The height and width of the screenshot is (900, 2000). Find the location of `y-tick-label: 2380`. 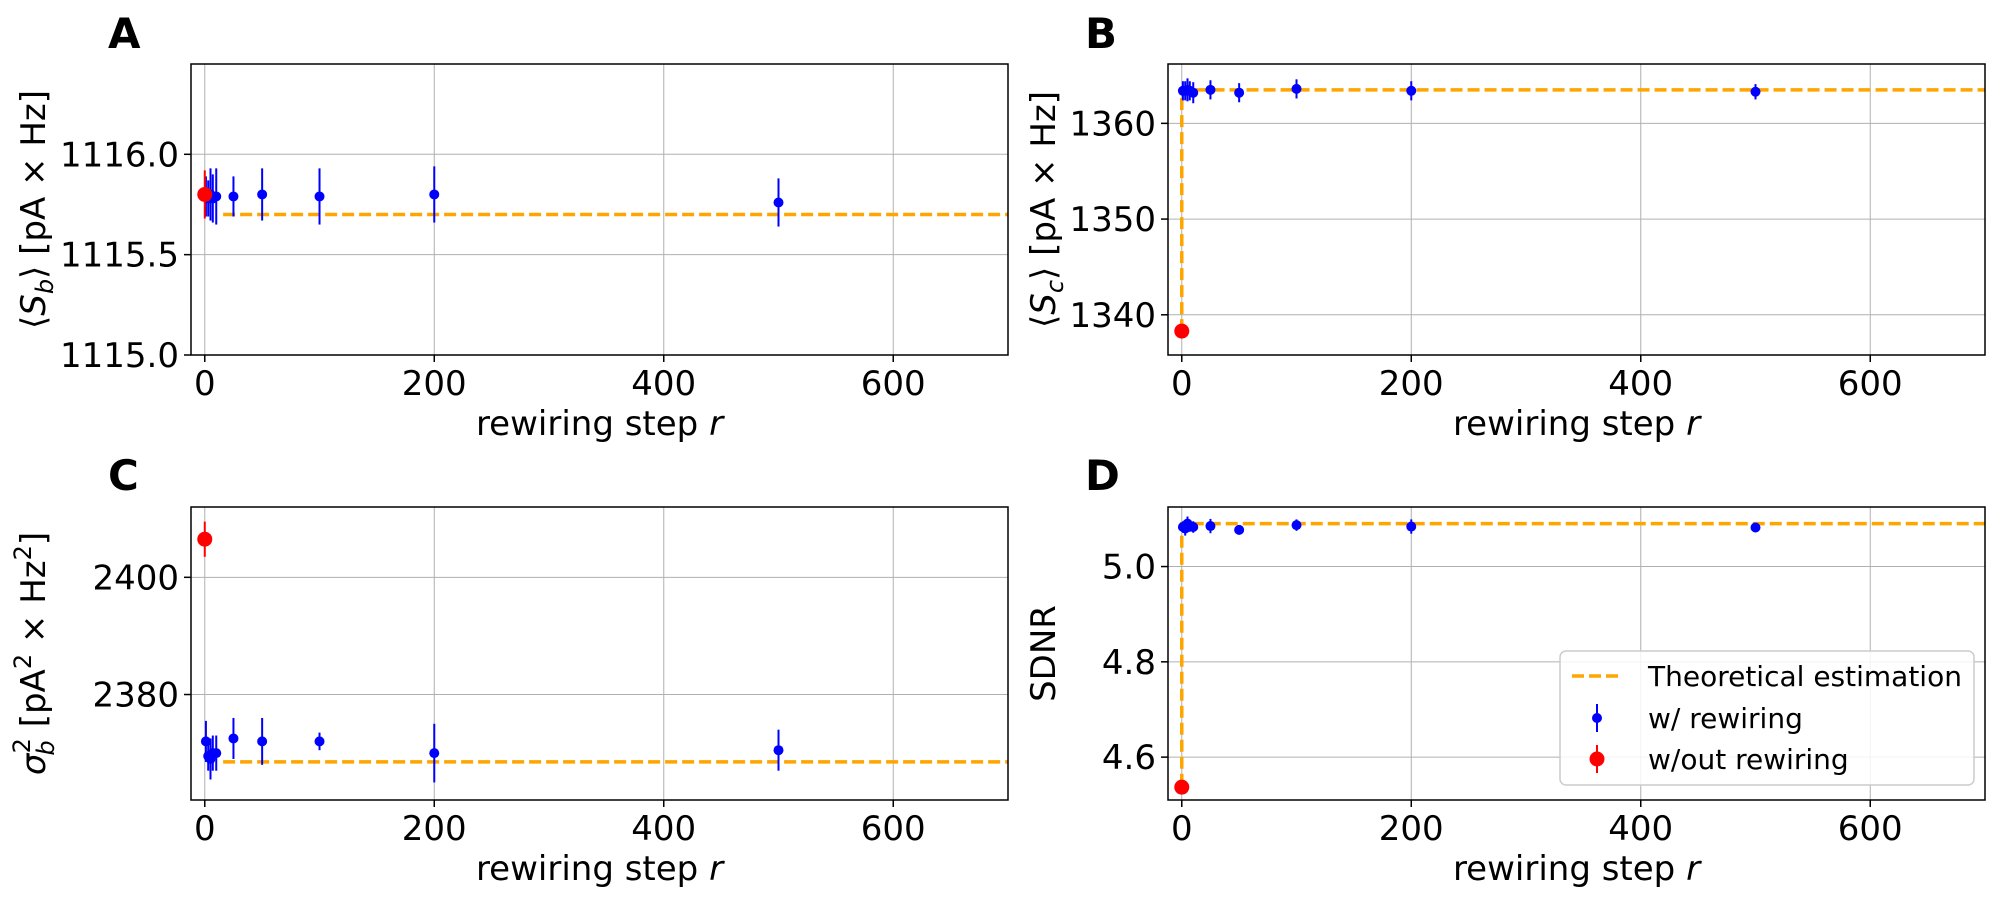

y-tick-label: 2380 is located at coordinates (135, 696).